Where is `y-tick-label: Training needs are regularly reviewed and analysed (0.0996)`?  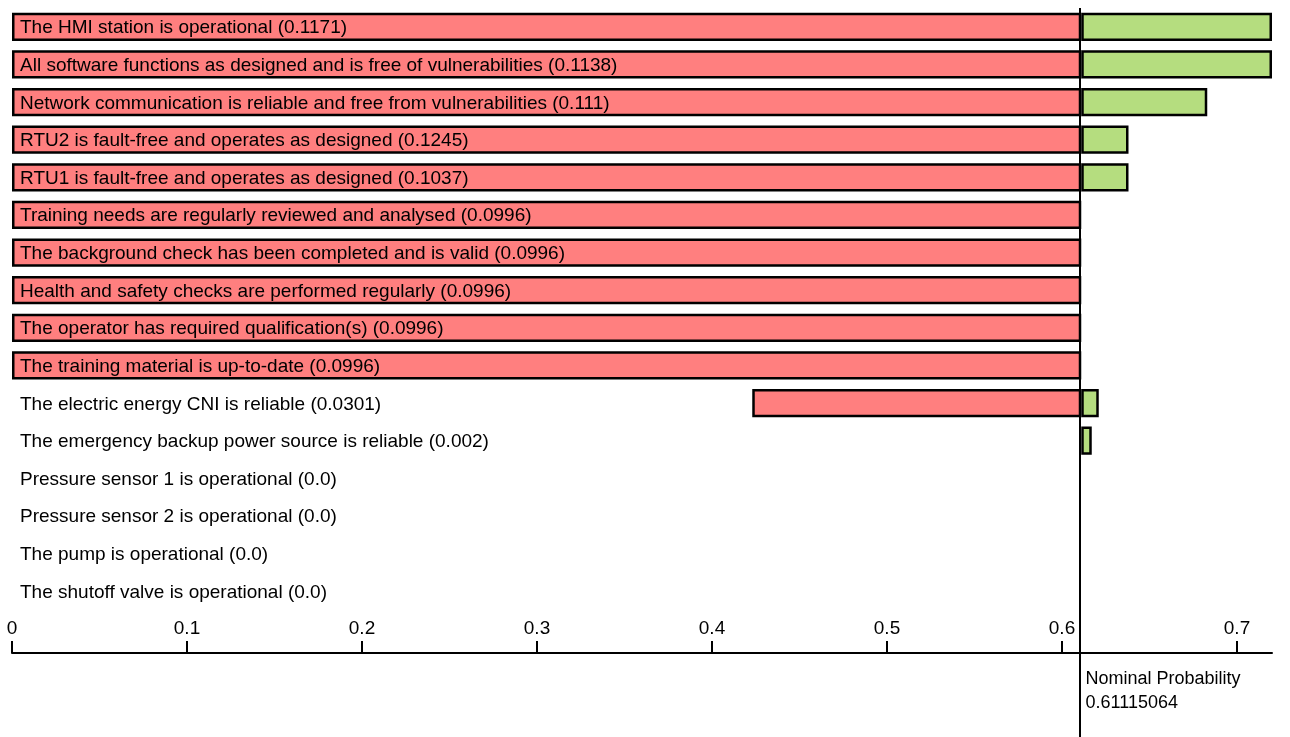 y-tick-label: Training needs are regularly reviewed and analysed (0.0996) is located at coordinates (276, 215).